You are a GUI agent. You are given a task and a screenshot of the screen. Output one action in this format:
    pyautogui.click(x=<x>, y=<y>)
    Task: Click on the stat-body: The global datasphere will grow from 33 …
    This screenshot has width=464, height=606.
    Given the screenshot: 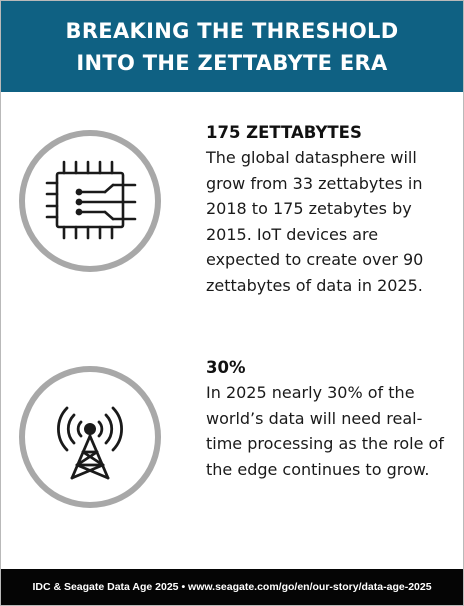 What is the action you would take?
    pyautogui.click(x=315, y=221)
    